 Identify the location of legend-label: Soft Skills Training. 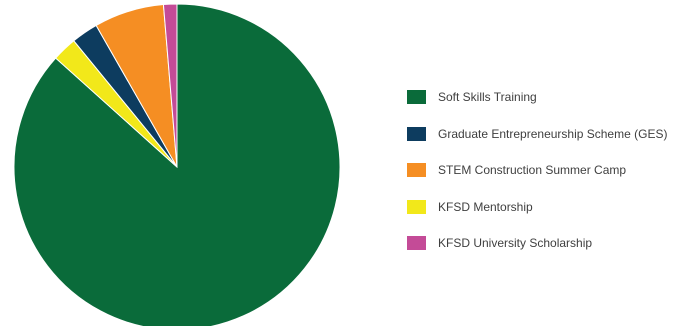
(487, 97).